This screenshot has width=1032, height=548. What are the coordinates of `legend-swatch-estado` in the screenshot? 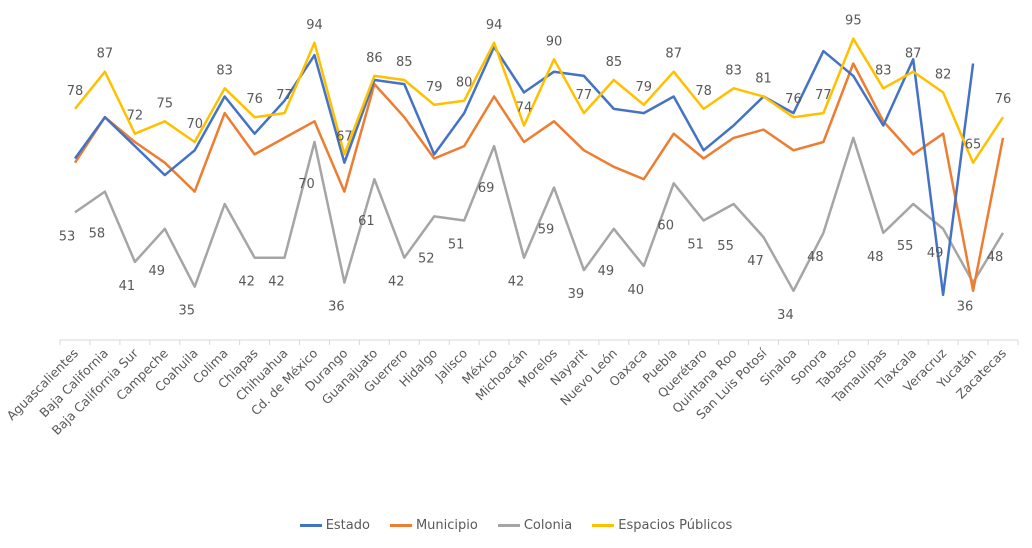 It's located at (310, 525).